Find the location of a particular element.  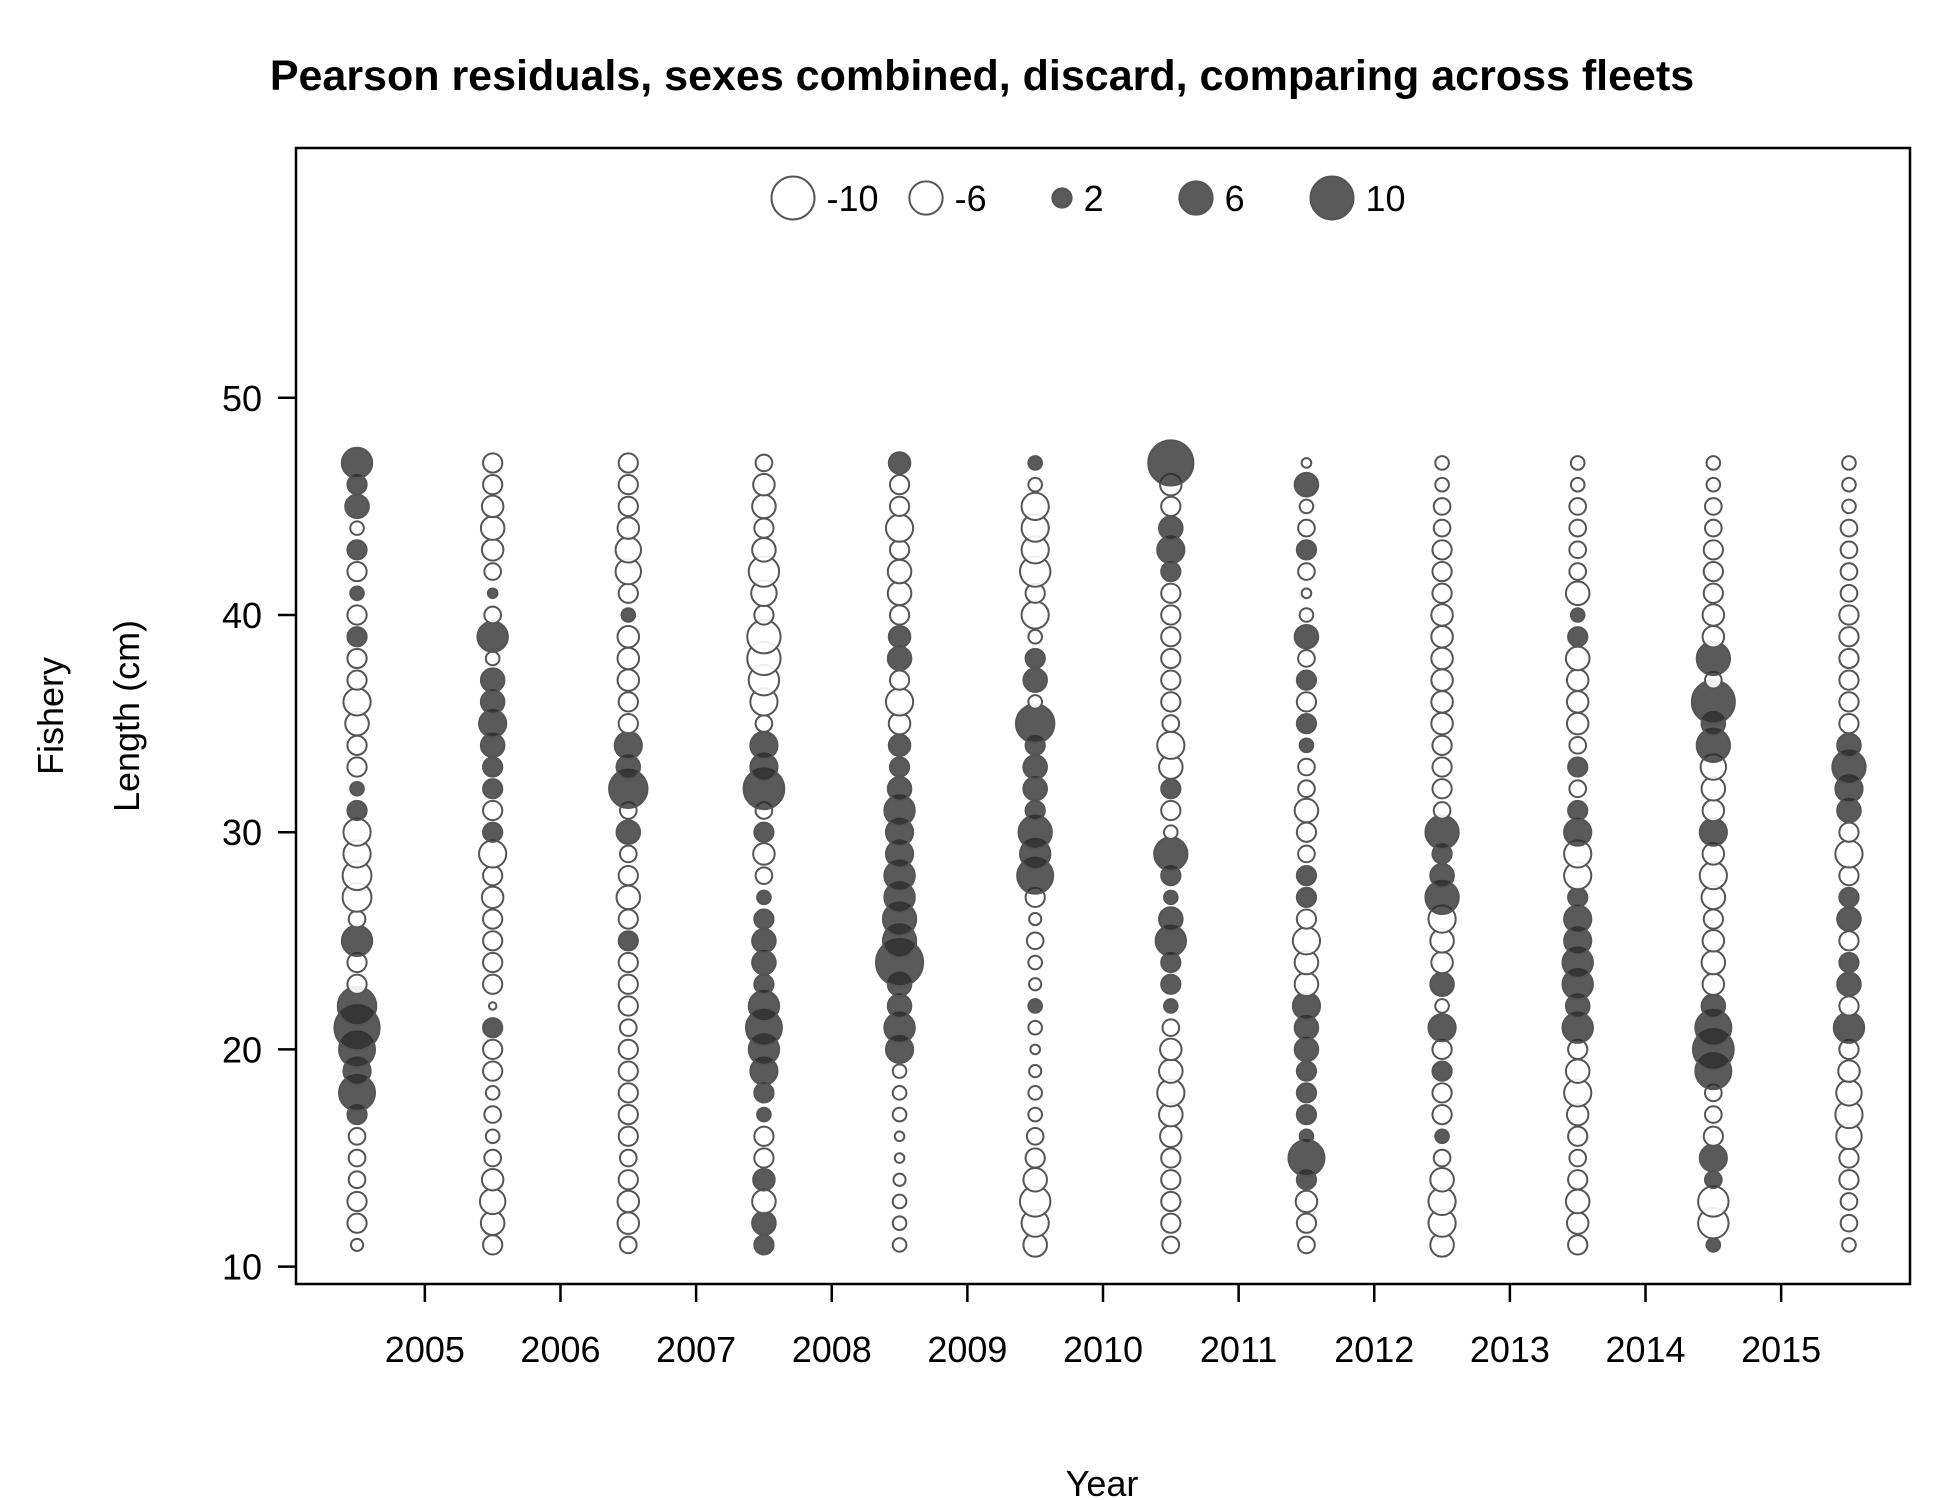

y-tick-label-30: 30 is located at coordinates (242, 832).